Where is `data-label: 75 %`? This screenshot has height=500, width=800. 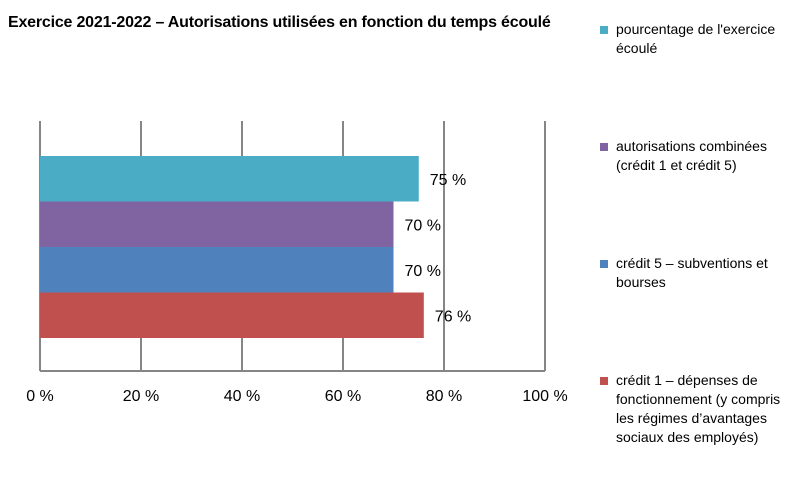
data-label: 75 % is located at coordinates (448, 180).